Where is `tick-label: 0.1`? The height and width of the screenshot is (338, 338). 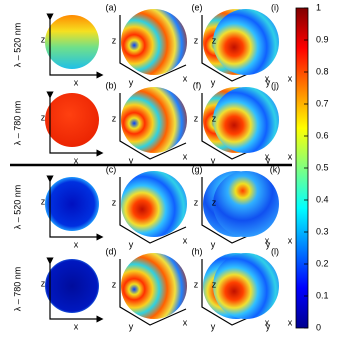
tick-label: 0.1 is located at coordinates (322, 295).